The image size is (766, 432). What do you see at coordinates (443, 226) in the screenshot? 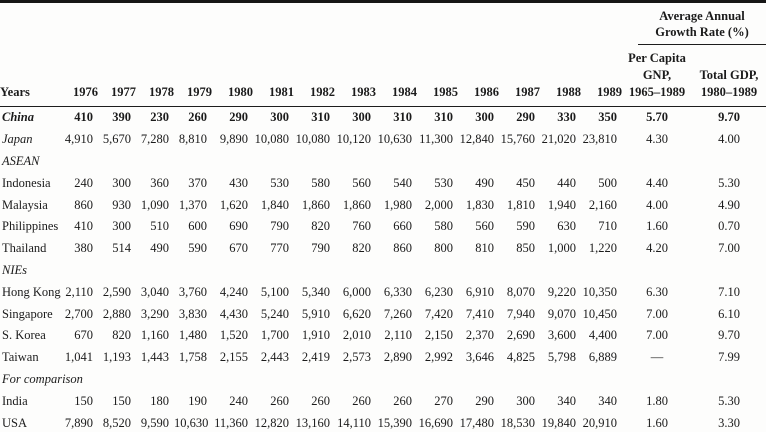
I see `value-cell: 580` at bounding box center [443, 226].